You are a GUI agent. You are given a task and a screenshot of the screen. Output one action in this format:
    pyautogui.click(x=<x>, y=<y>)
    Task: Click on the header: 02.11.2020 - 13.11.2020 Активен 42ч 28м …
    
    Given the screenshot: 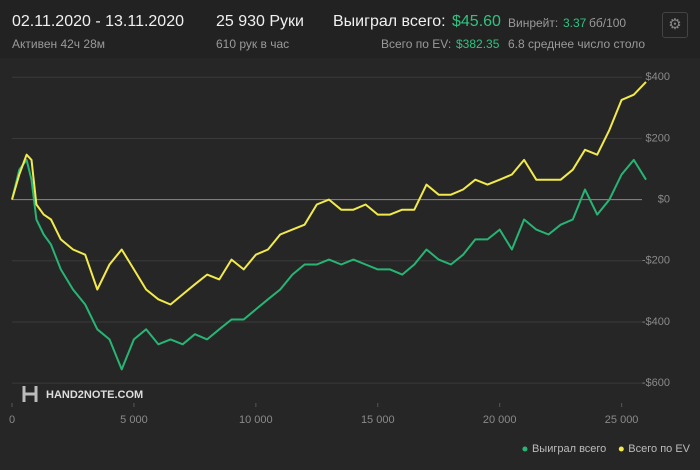 What is the action you would take?
    pyautogui.click(x=350, y=29)
    